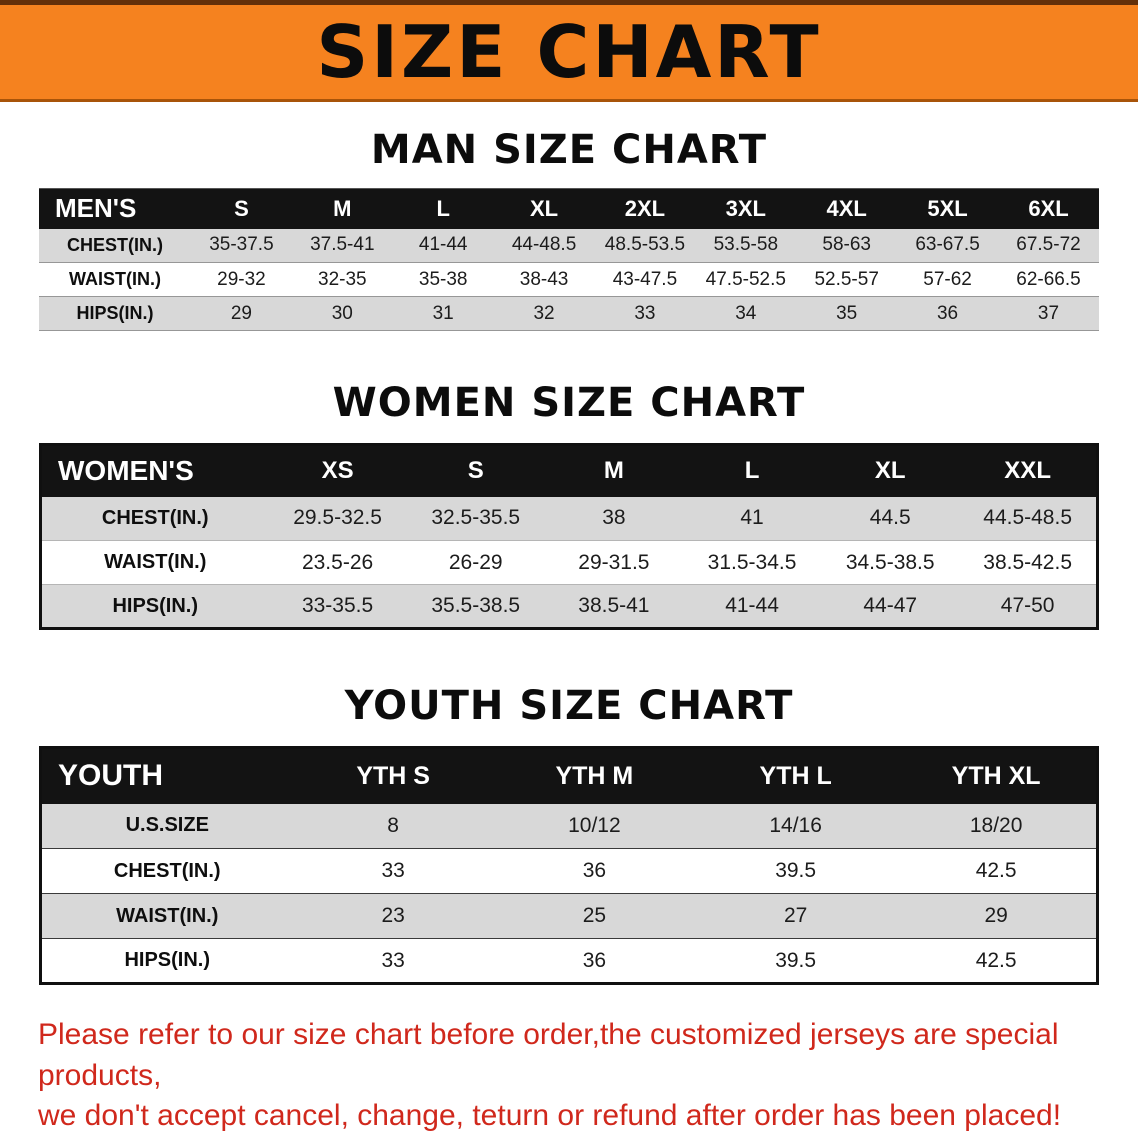  Describe the element at coordinates (569, 706) in the screenshot. I see `youth-section-heading: YOUTH SIZE CHART` at that location.